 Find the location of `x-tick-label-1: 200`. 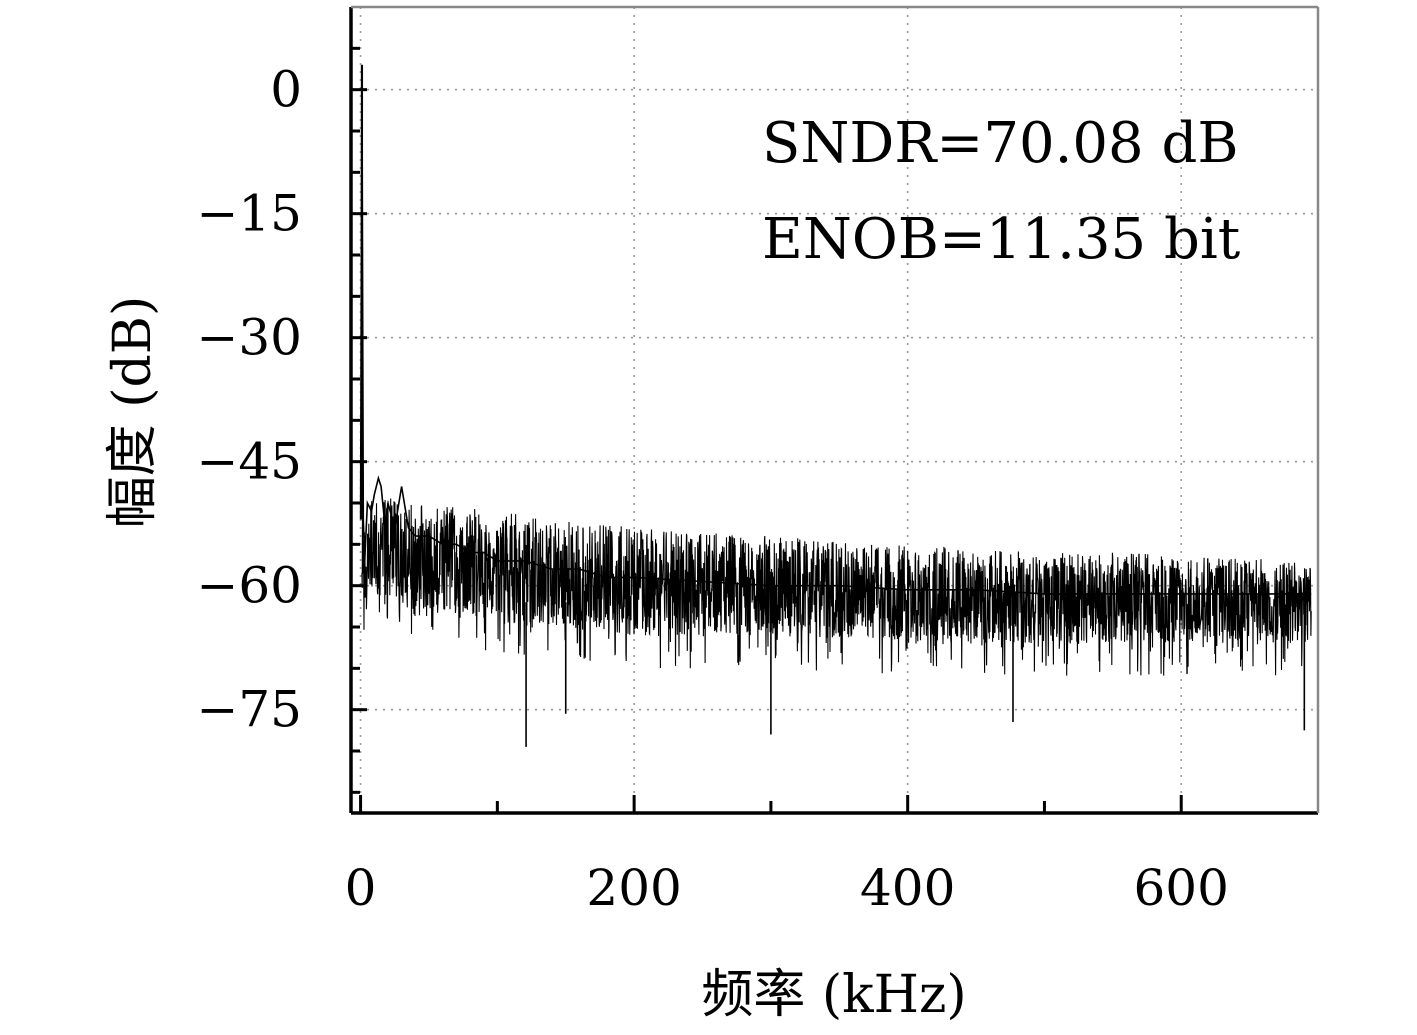

x-tick-label-1: 200 is located at coordinates (633, 888).